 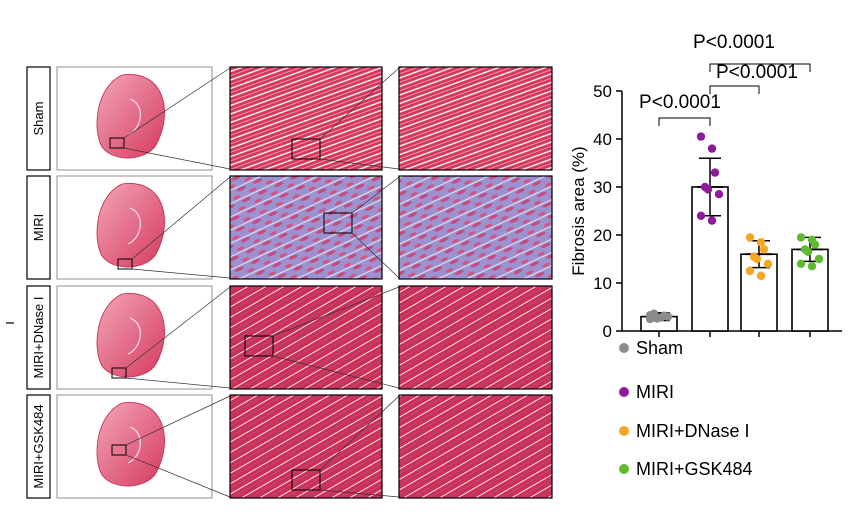 What do you see at coordinates (602, 139) in the screenshot?
I see `y-tick-label: 40` at bounding box center [602, 139].